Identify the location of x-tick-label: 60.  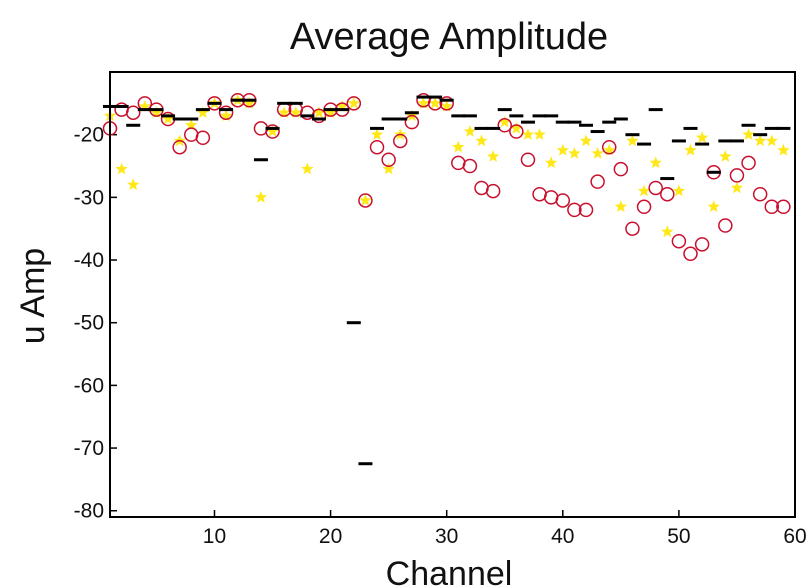
(794, 536).